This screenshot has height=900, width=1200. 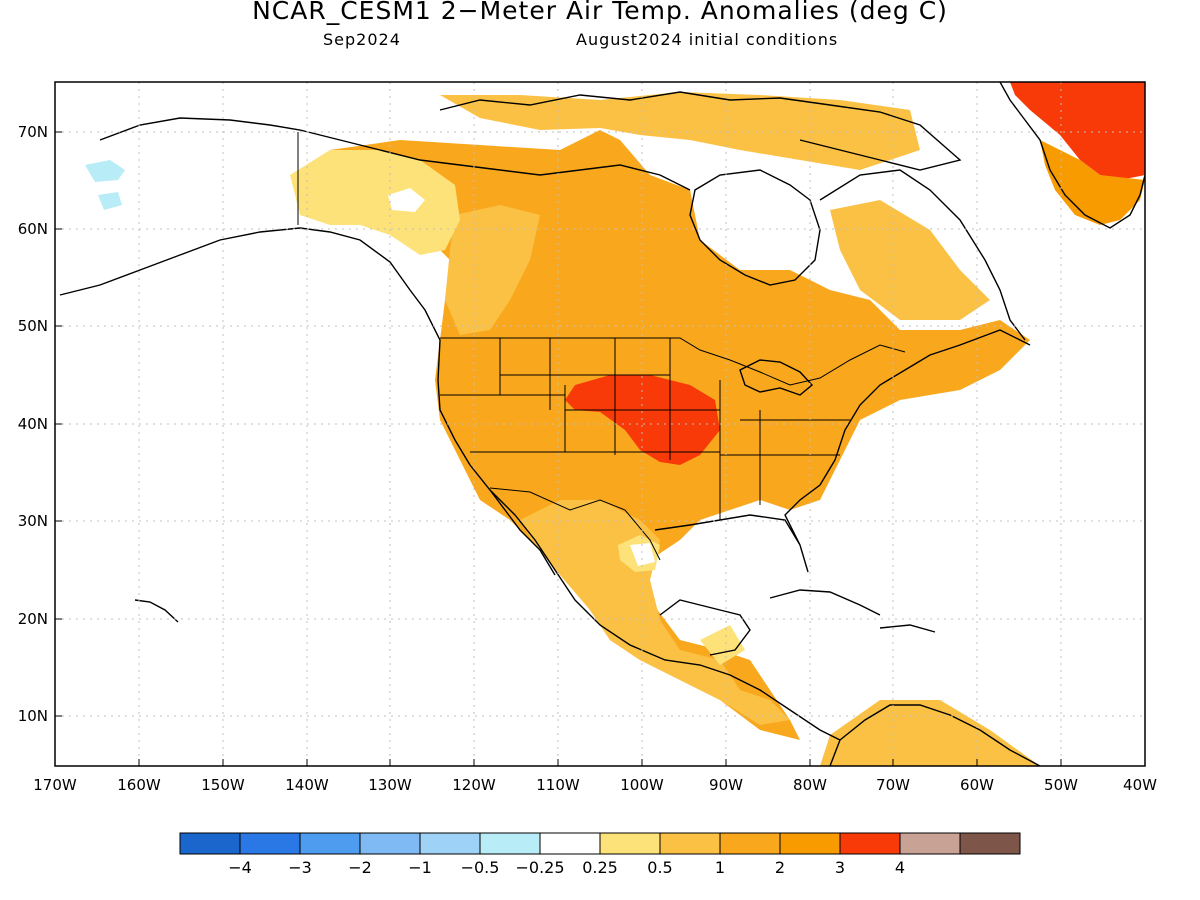 I want to click on coastline-labrador, so click(x=922, y=255).